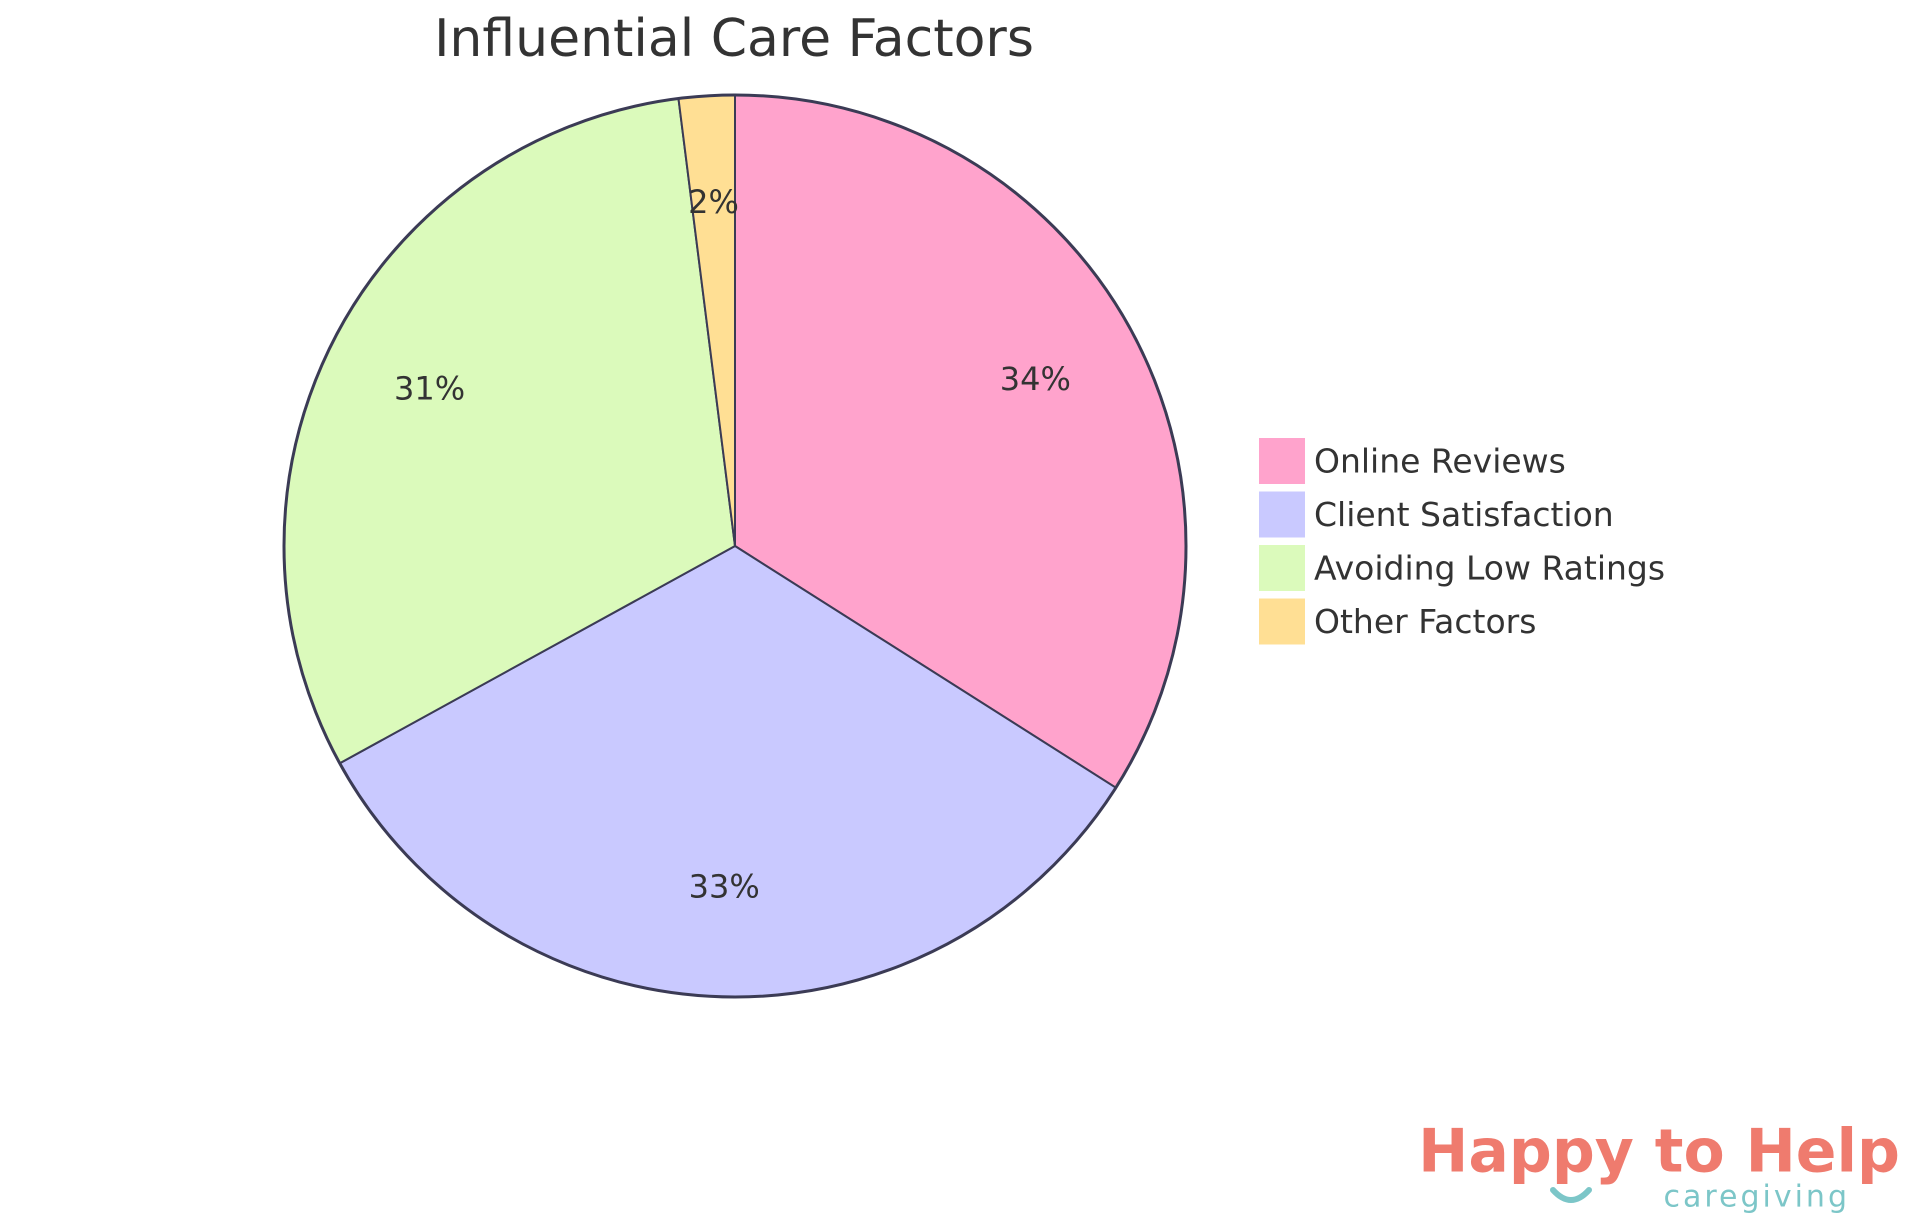 The height and width of the screenshot is (1215, 1920). Describe the element at coordinates (429, 388) in the screenshot. I see `data-label: 31%` at that location.